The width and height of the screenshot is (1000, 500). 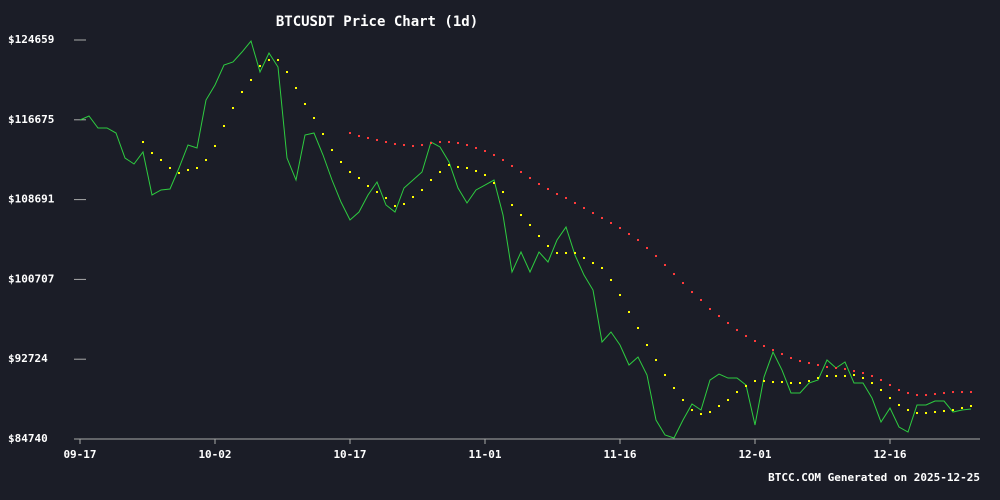 What do you see at coordinates (28, 438) in the screenshot?
I see `y-tick-label: $84740` at bounding box center [28, 438].